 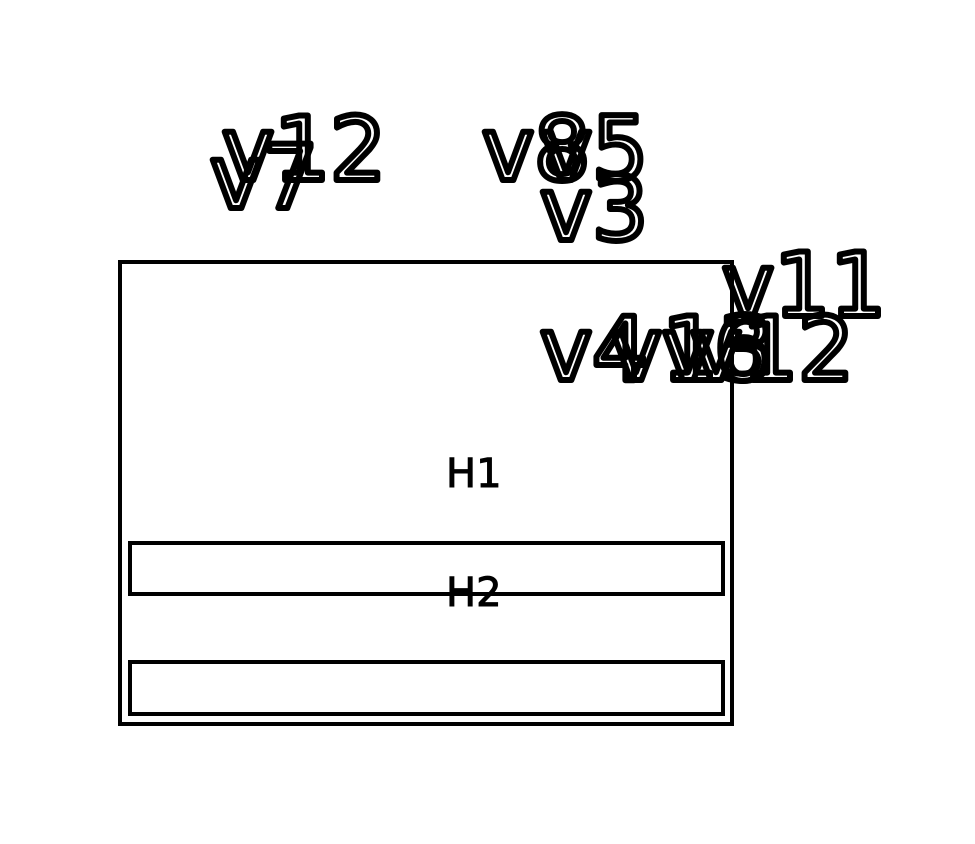 I want to click on vertex-label-v8: v8, so click(x=536, y=149).